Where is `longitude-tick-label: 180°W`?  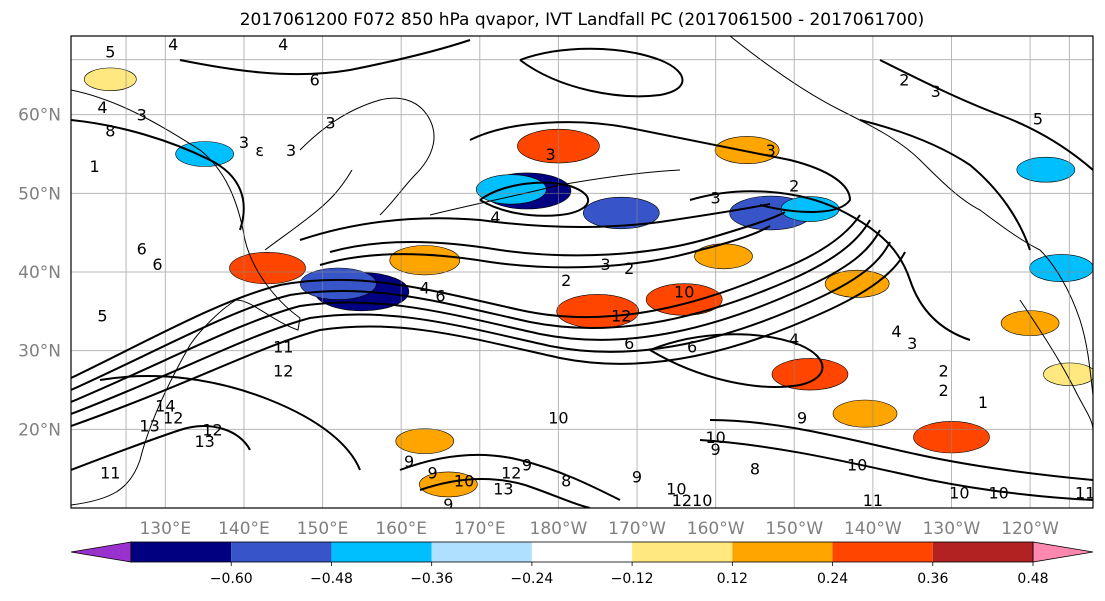
longitude-tick-label: 180°W is located at coordinates (559, 529).